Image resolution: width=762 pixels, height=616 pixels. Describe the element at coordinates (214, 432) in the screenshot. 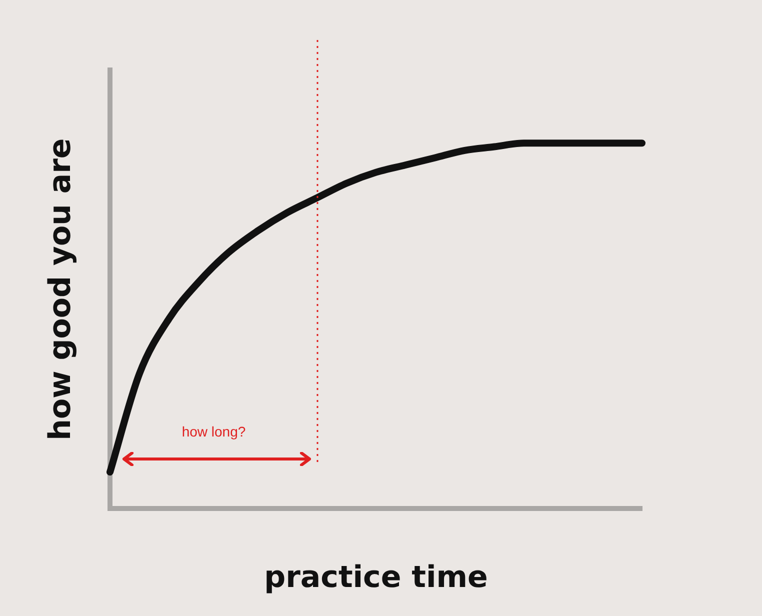

I see `annotation: how long?` at that location.